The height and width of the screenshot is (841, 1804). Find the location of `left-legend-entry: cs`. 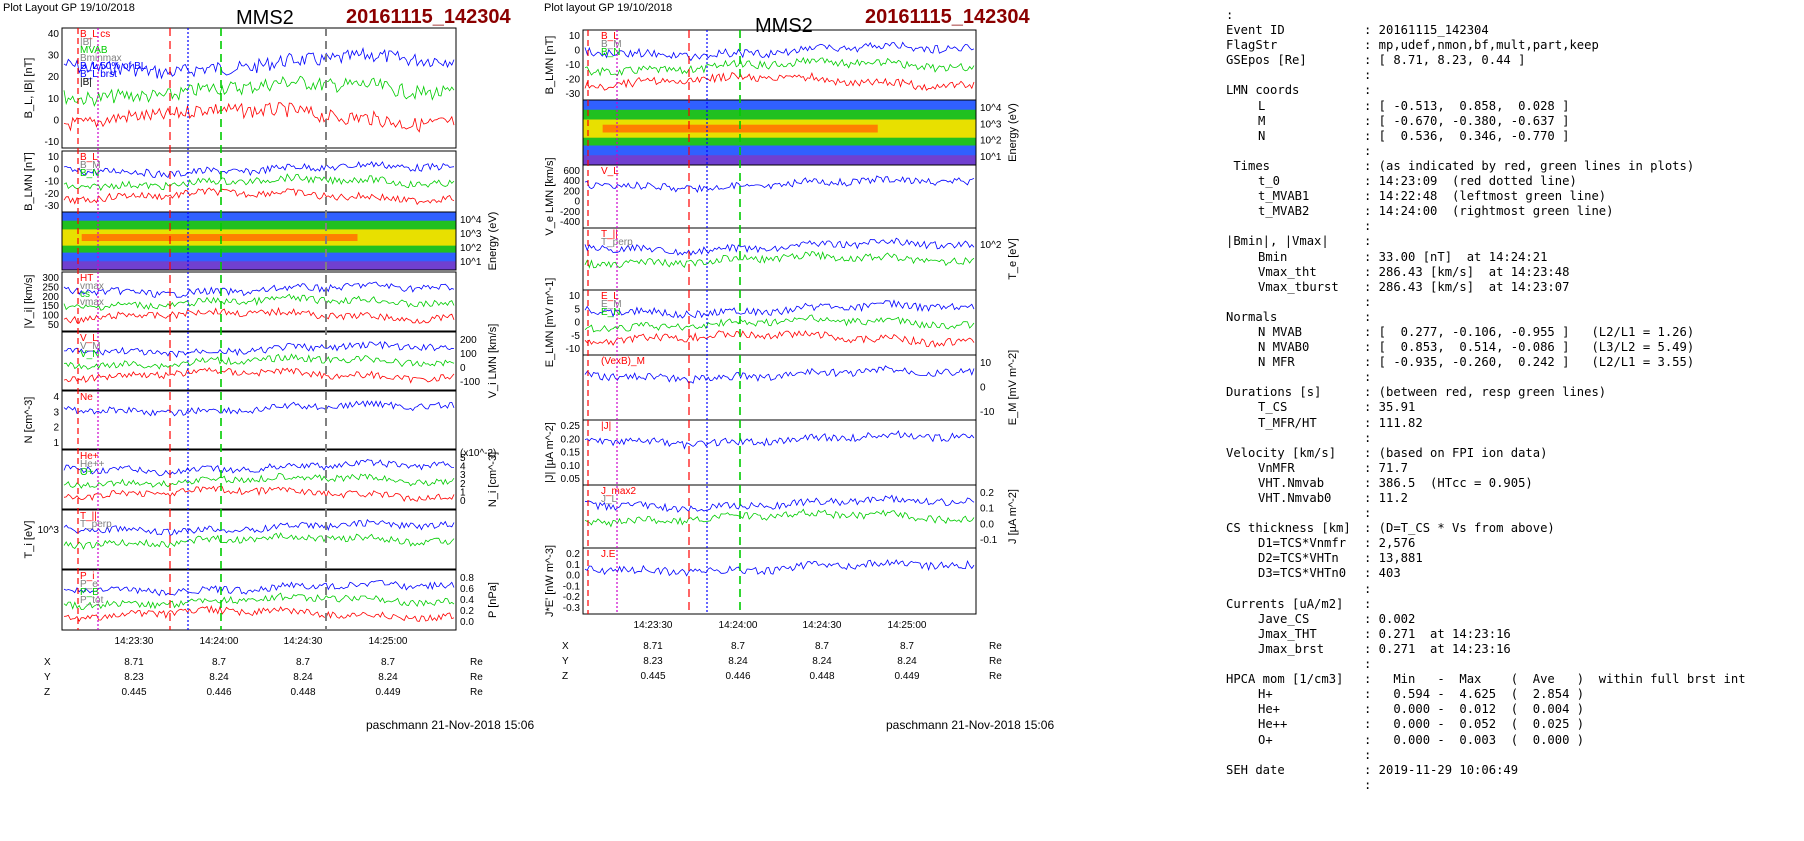

left-legend-entry: cs is located at coordinates (85, 294).